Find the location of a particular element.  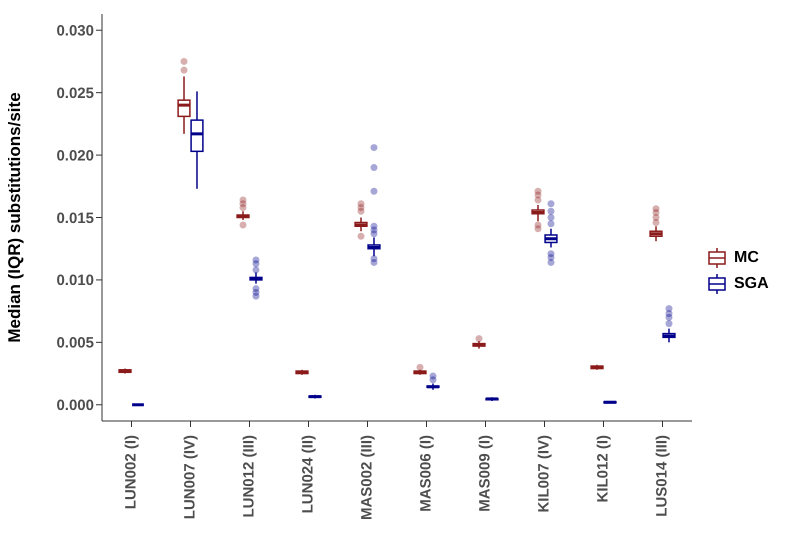

x-tick-label: MAS009 (I) is located at coordinates (485, 473).